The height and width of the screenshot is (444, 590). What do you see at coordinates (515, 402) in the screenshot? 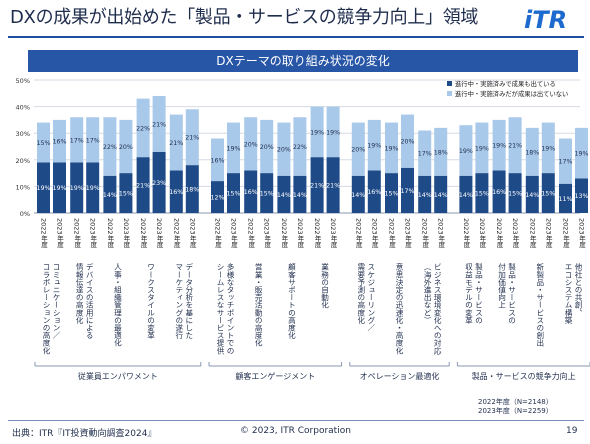
I see `note-2022: 2022年度（N=2148）` at bounding box center [515, 402].